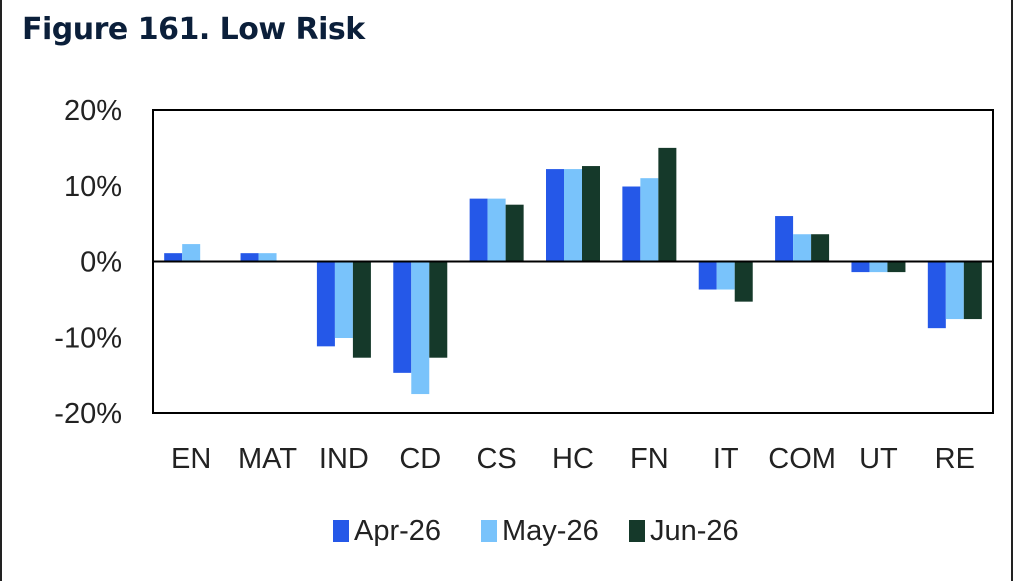 The width and height of the screenshot is (1015, 581). What do you see at coordinates (631, 224) in the screenshot?
I see `bar-apr-26-fn` at bounding box center [631, 224].